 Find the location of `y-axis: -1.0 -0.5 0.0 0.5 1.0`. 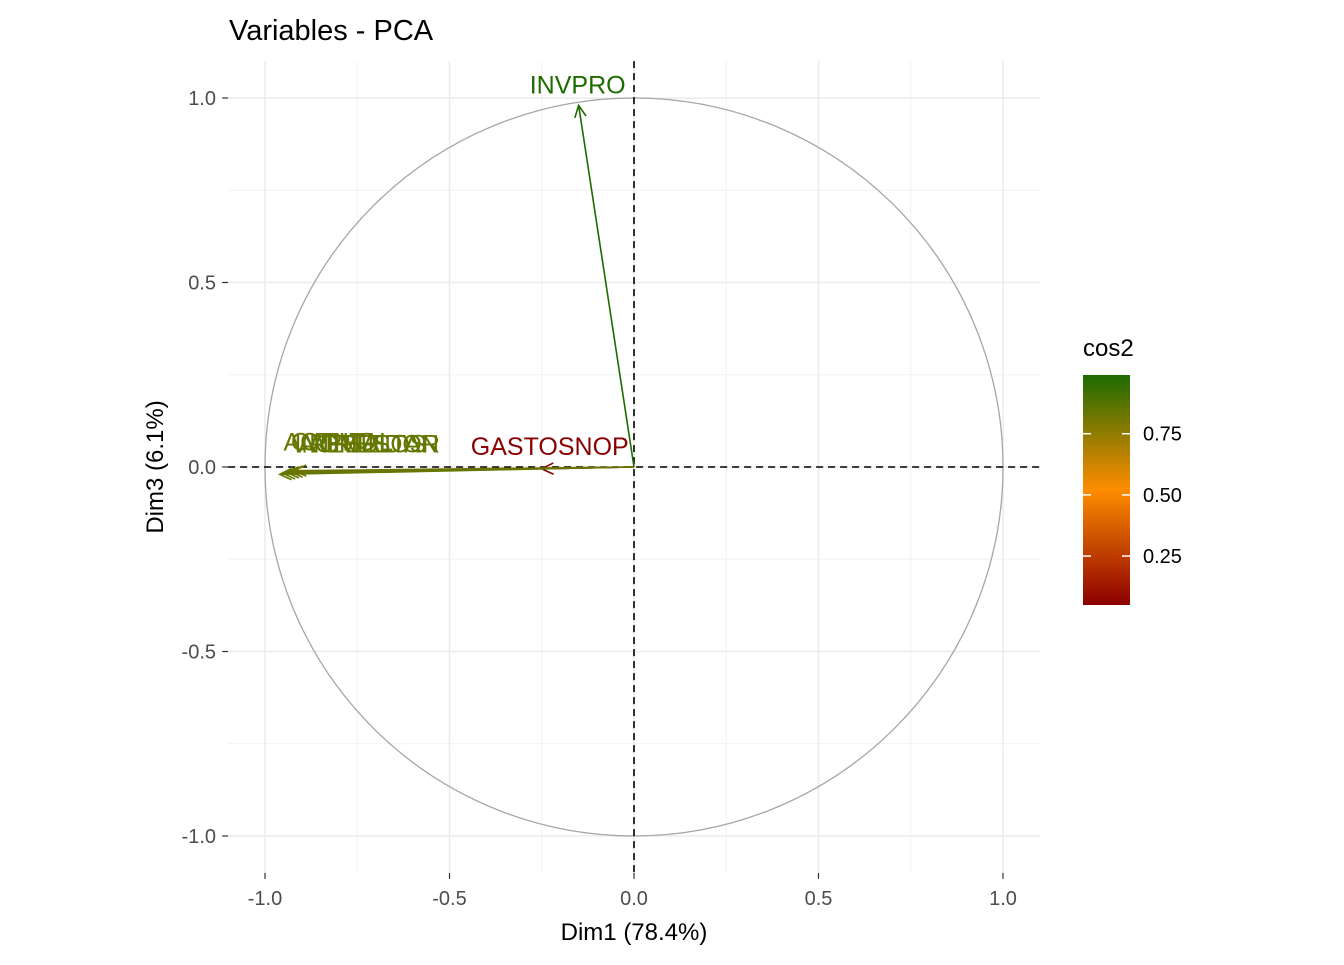

y-axis: -1.0 -0.5 0.0 0.5 1.0 is located at coordinates (205, 468).